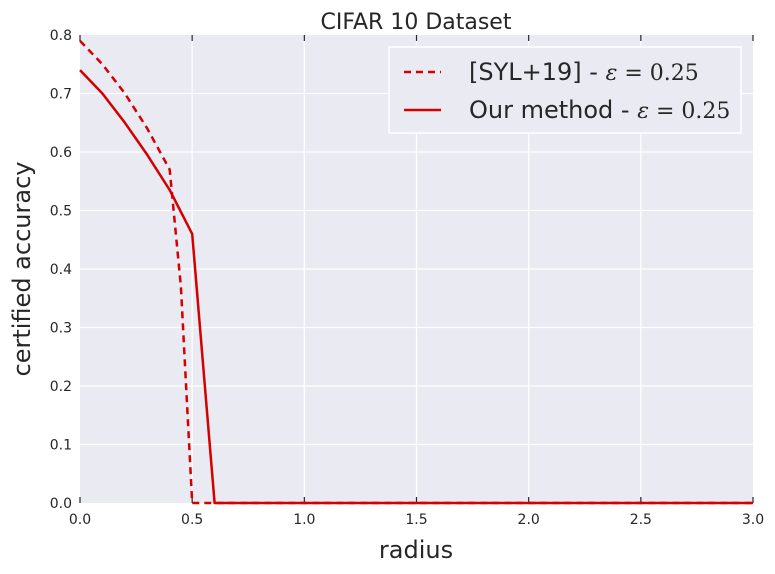 The height and width of the screenshot is (574, 775). Describe the element at coordinates (584, 72) in the screenshot. I see `legend-label-syl19: [SYL+19] - ε = 0.25` at that location.